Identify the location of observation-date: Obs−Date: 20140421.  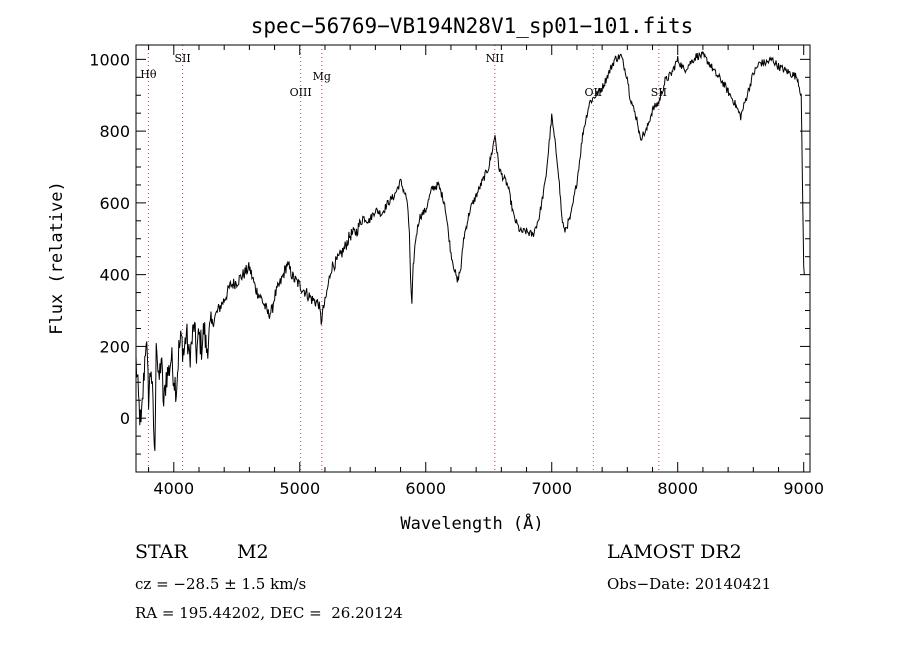
(689, 584).